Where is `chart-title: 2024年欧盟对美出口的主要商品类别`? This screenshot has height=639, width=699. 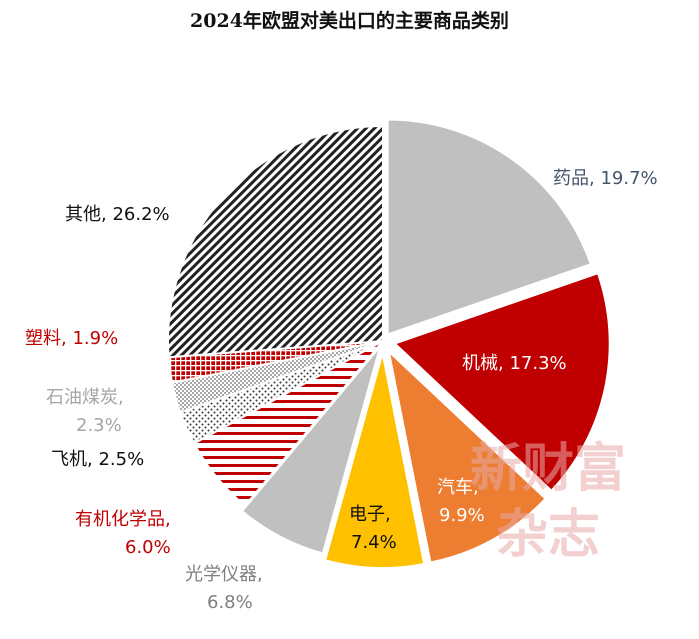 chart-title: 2024年欧盟对美出口的主要商品类别 is located at coordinates (349, 21).